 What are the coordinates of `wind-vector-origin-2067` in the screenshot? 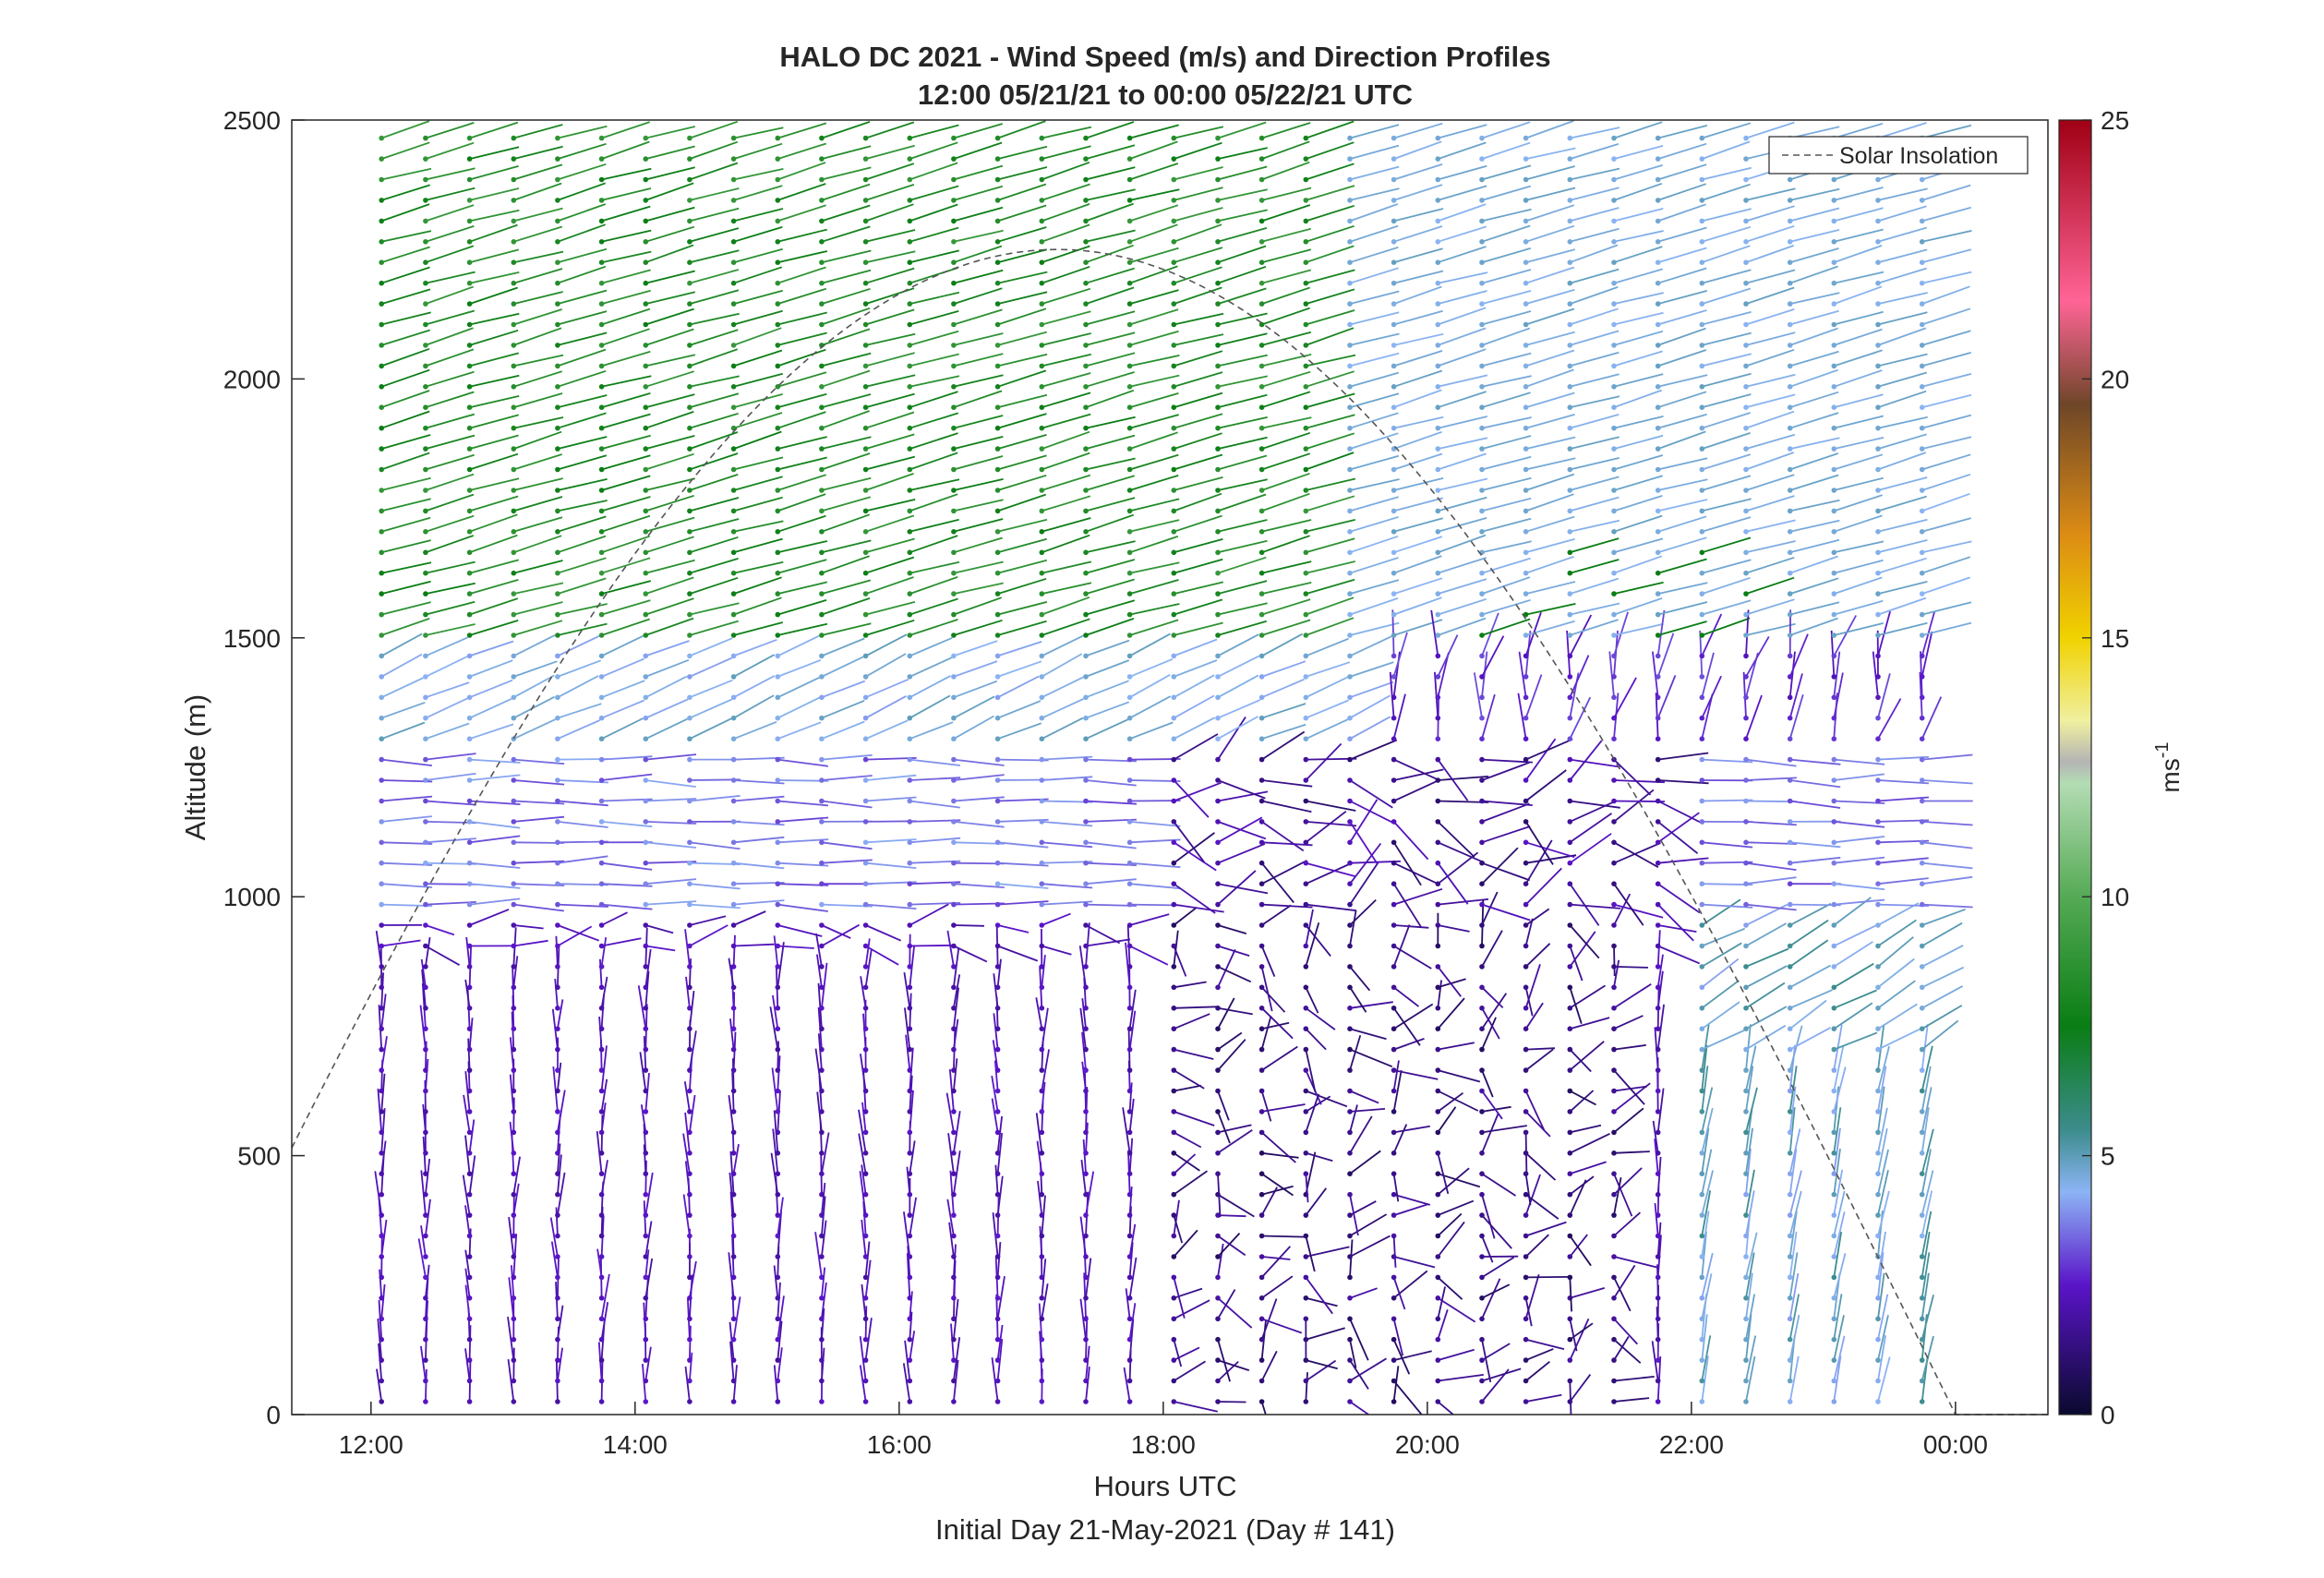 It's located at (1834, 967).